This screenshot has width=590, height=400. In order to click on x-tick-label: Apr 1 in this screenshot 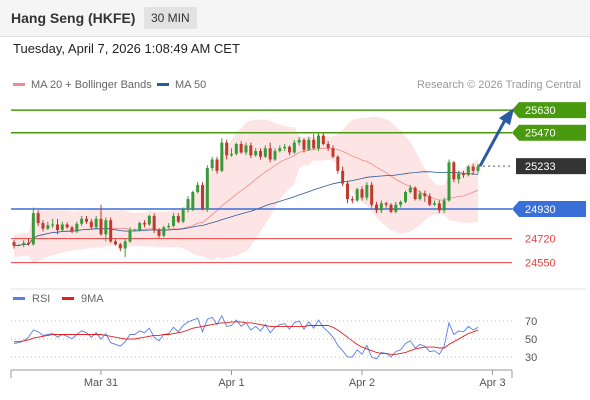, I will do `click(231, 383)`.